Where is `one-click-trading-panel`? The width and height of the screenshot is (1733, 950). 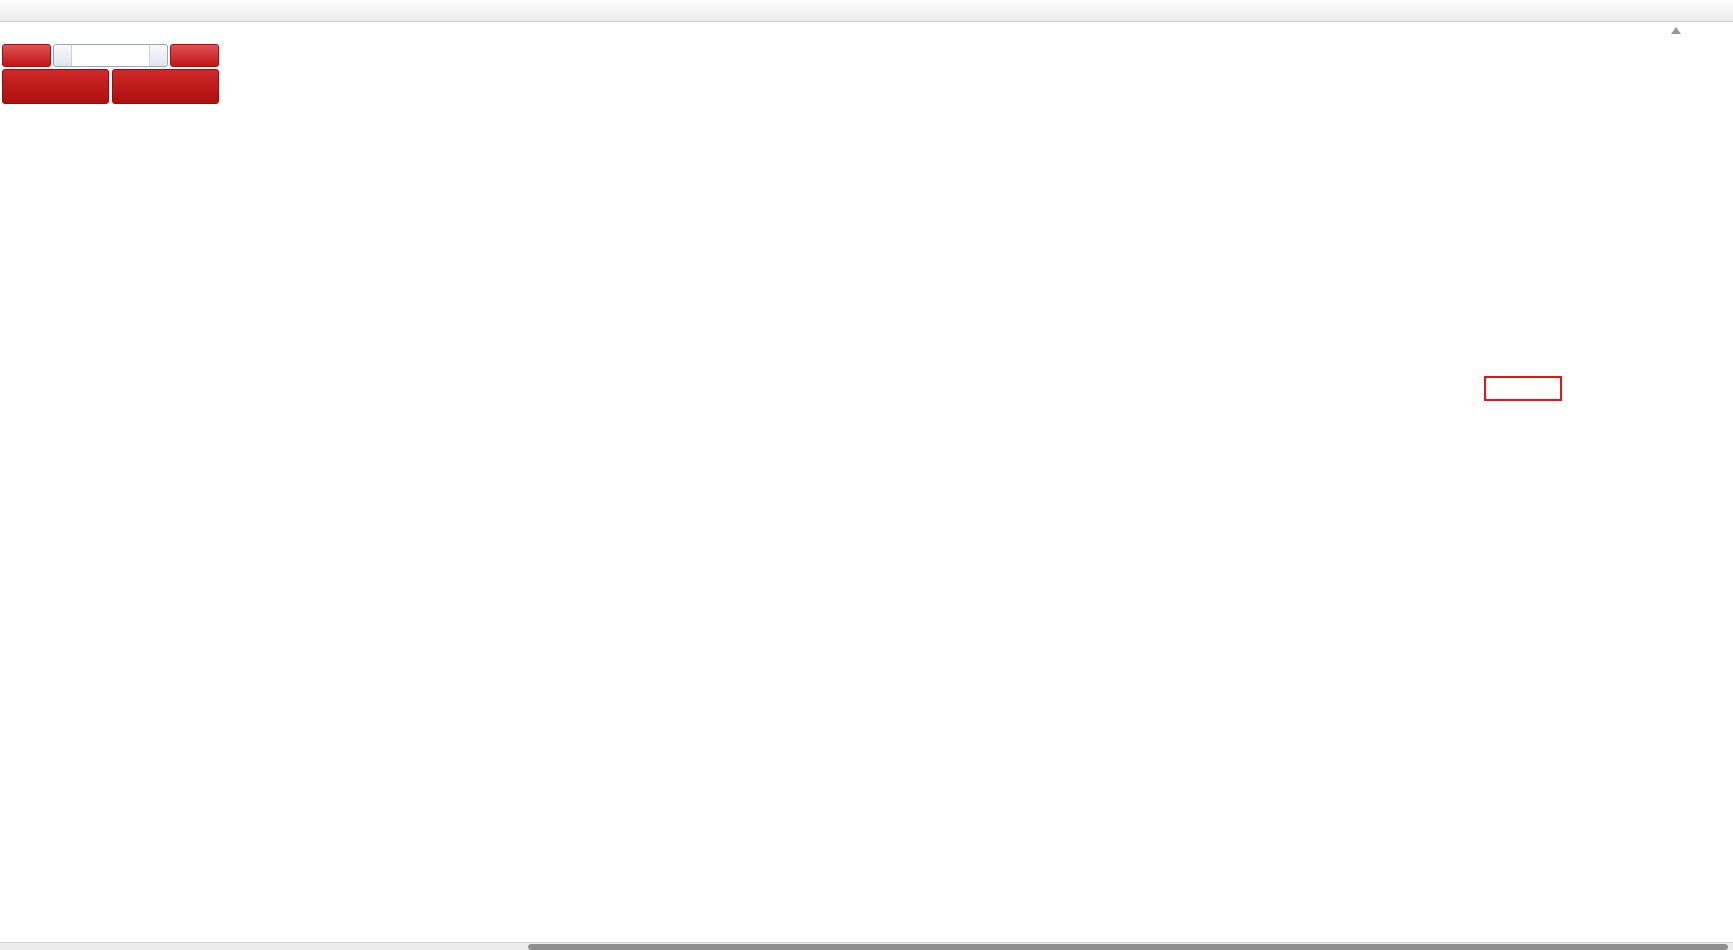
one-click-trading-panel is located at coordinates (110, 74).